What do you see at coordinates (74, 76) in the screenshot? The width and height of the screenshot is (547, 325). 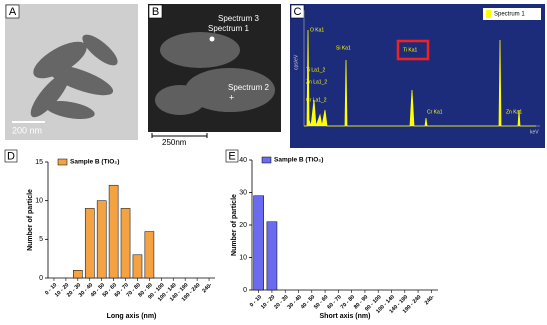 I see `particles` at bounding box center [74, 76].